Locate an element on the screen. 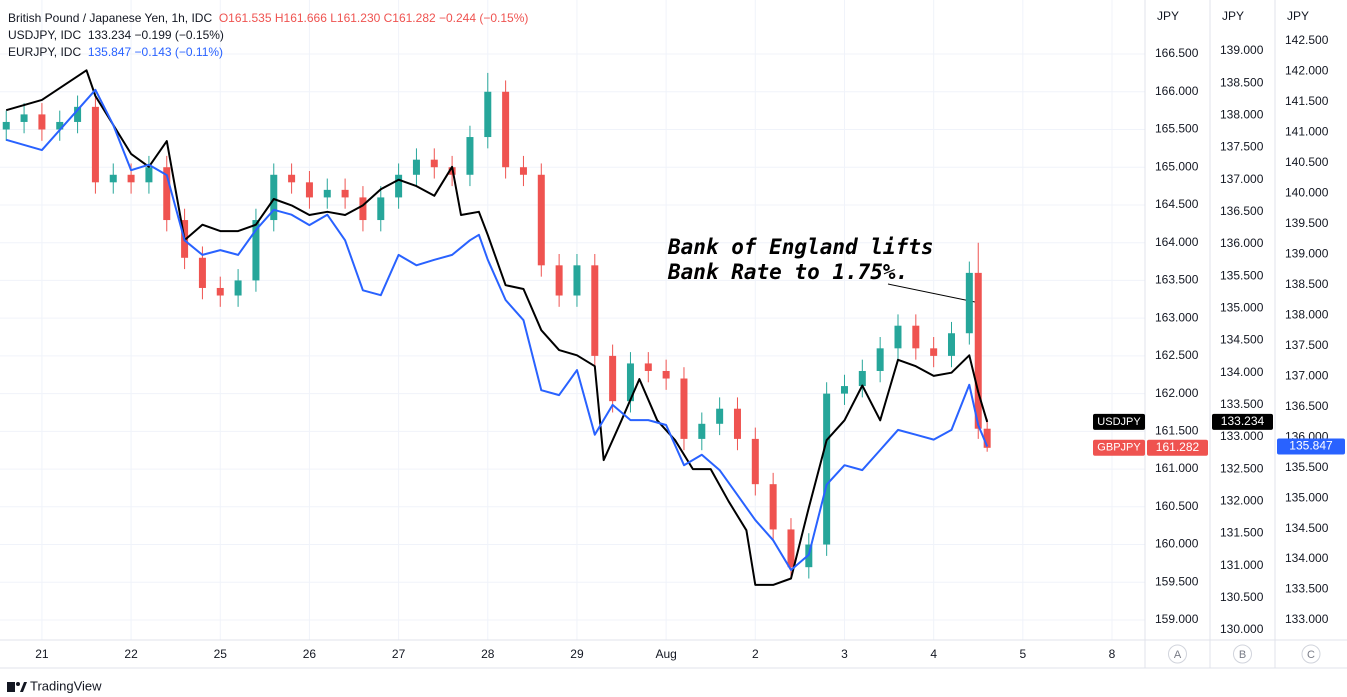 This screenshot has width=1347, height=697. footer: TradingView is located at coordinates (66, 685).